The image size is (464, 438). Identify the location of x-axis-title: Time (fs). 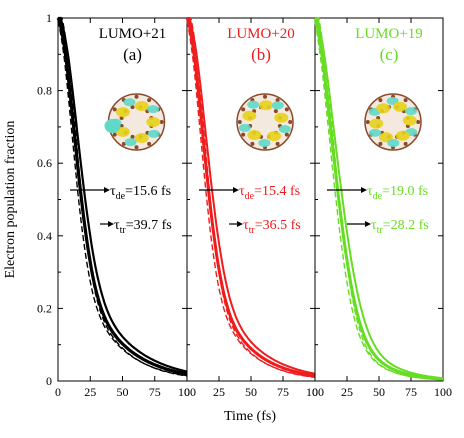
(250, 416).